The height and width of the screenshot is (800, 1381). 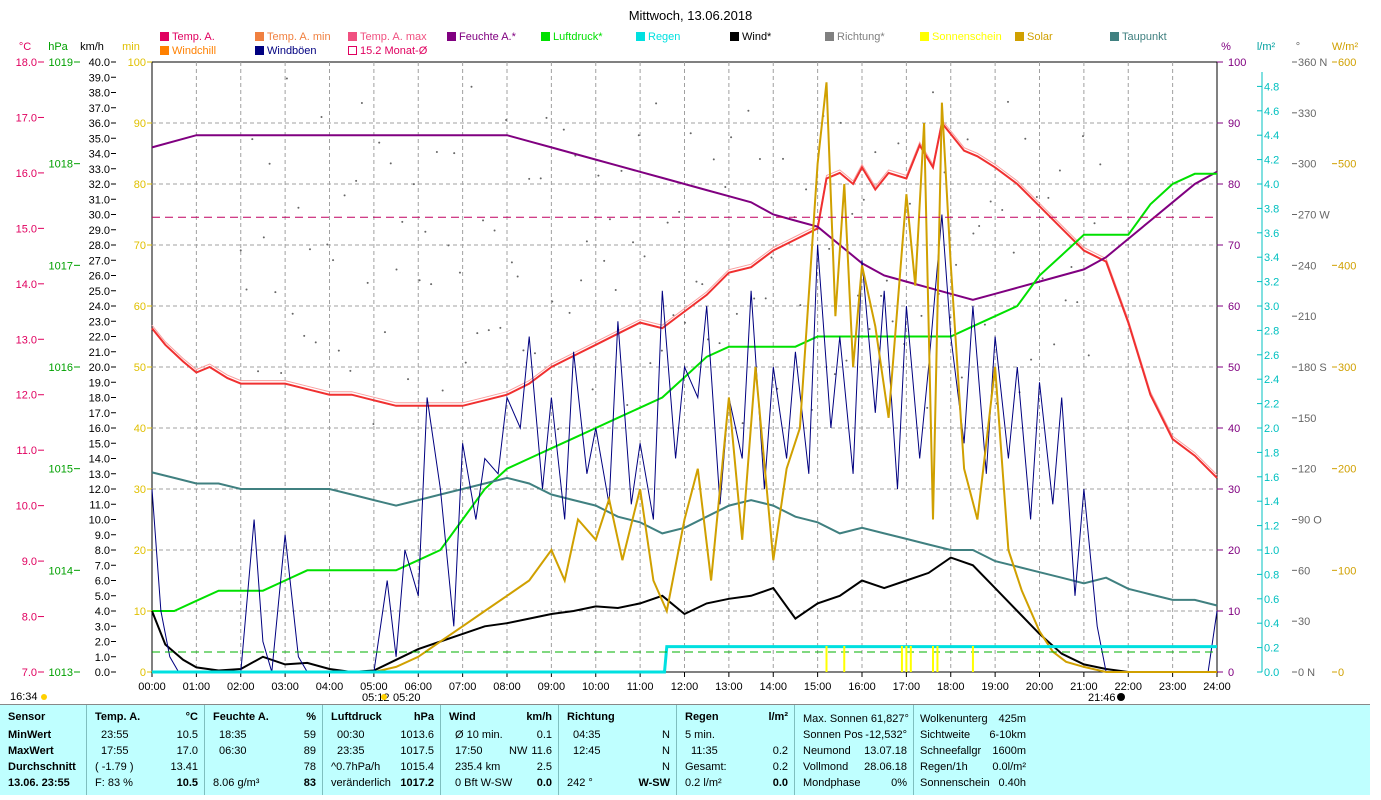 I want to click on wind-axis-tick-label: 20.0, so click(x=99, y=368).